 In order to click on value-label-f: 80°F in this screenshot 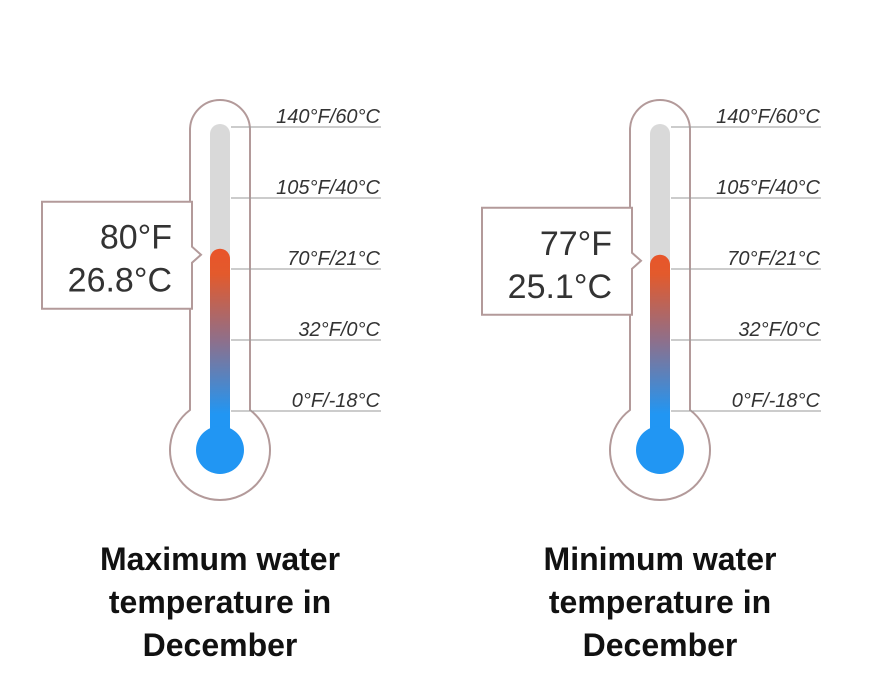, I will do `click(136, 238)`.